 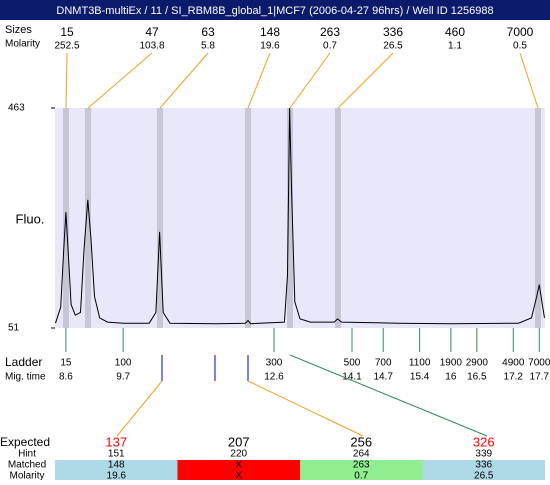 What do you see at coordinates (116, 441) in the screenshot?
I see `expected-value: 137` at bounding box center [116, 441].